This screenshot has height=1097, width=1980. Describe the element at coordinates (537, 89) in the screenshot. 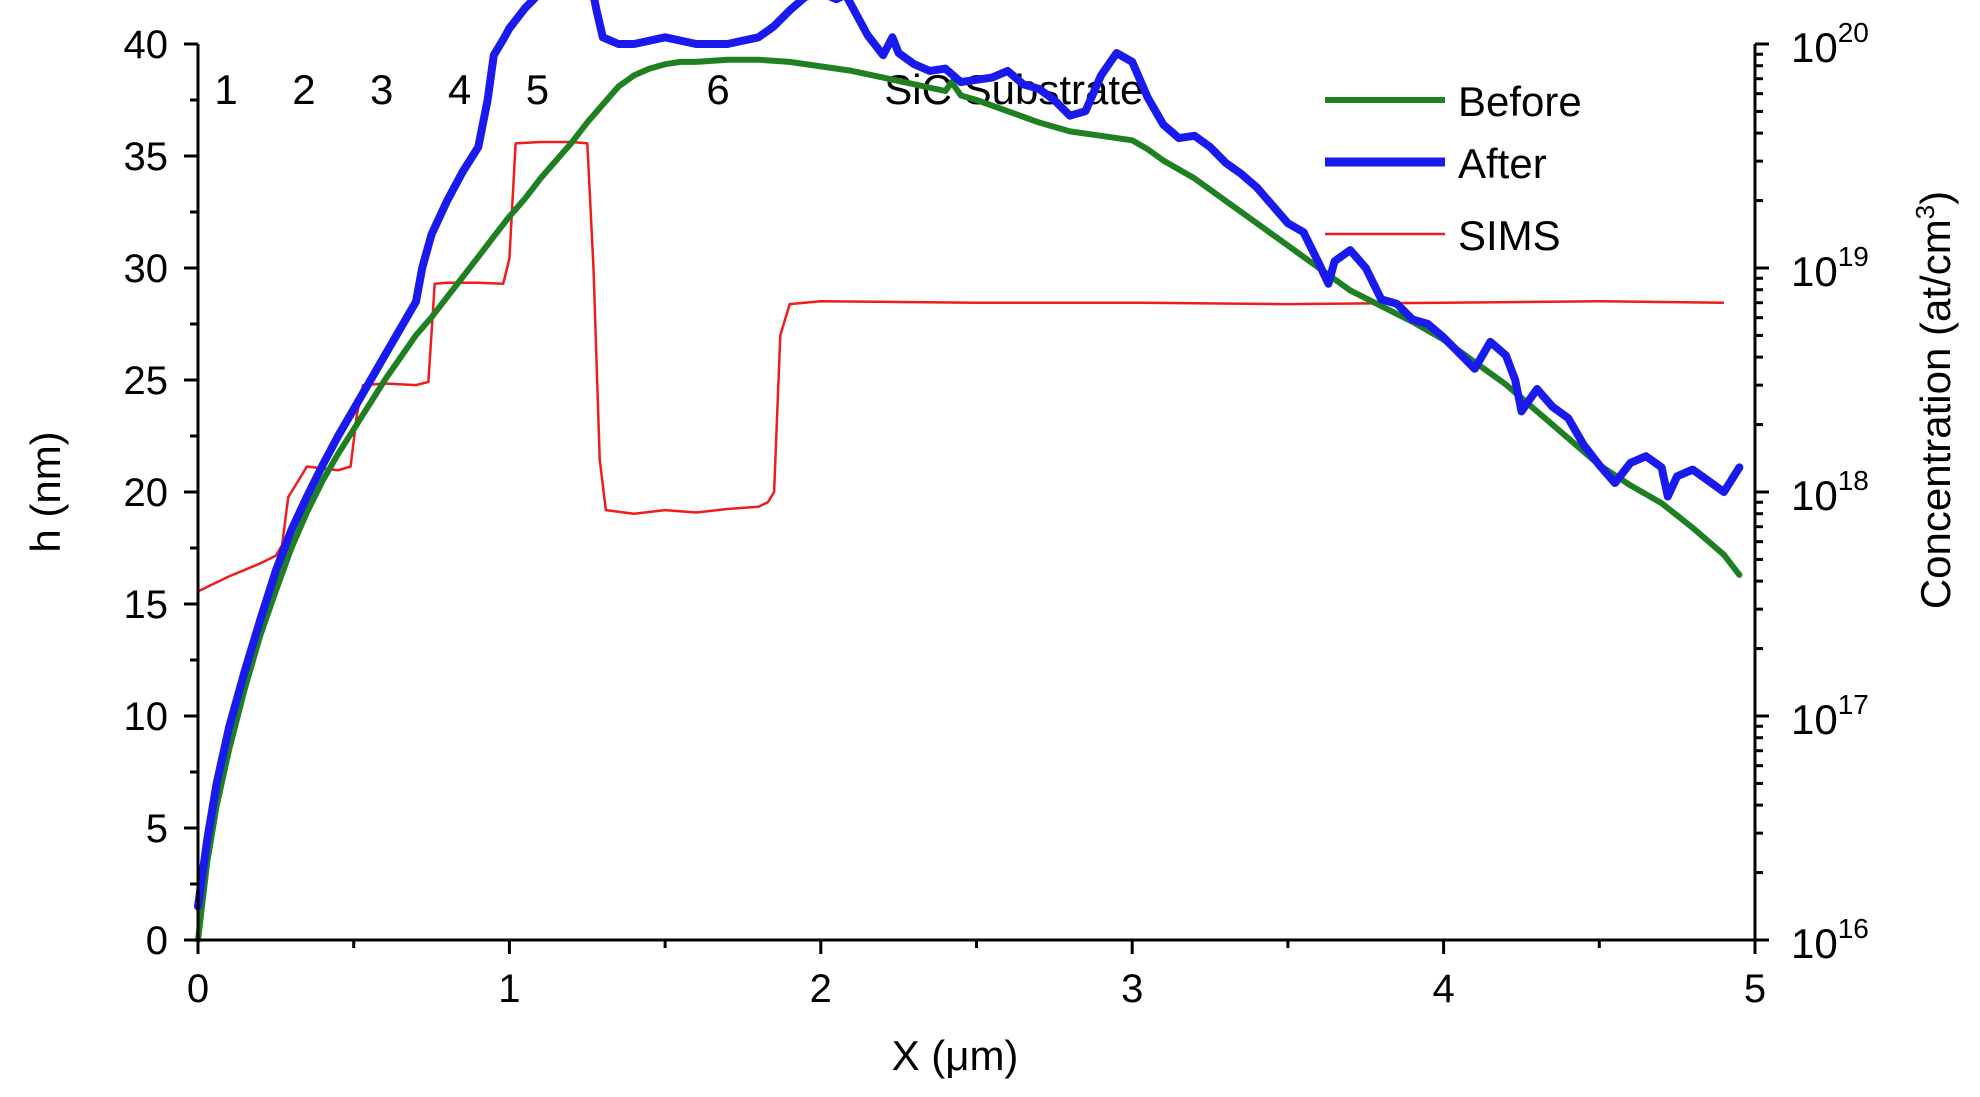

I see `region-label: 5` at that location.